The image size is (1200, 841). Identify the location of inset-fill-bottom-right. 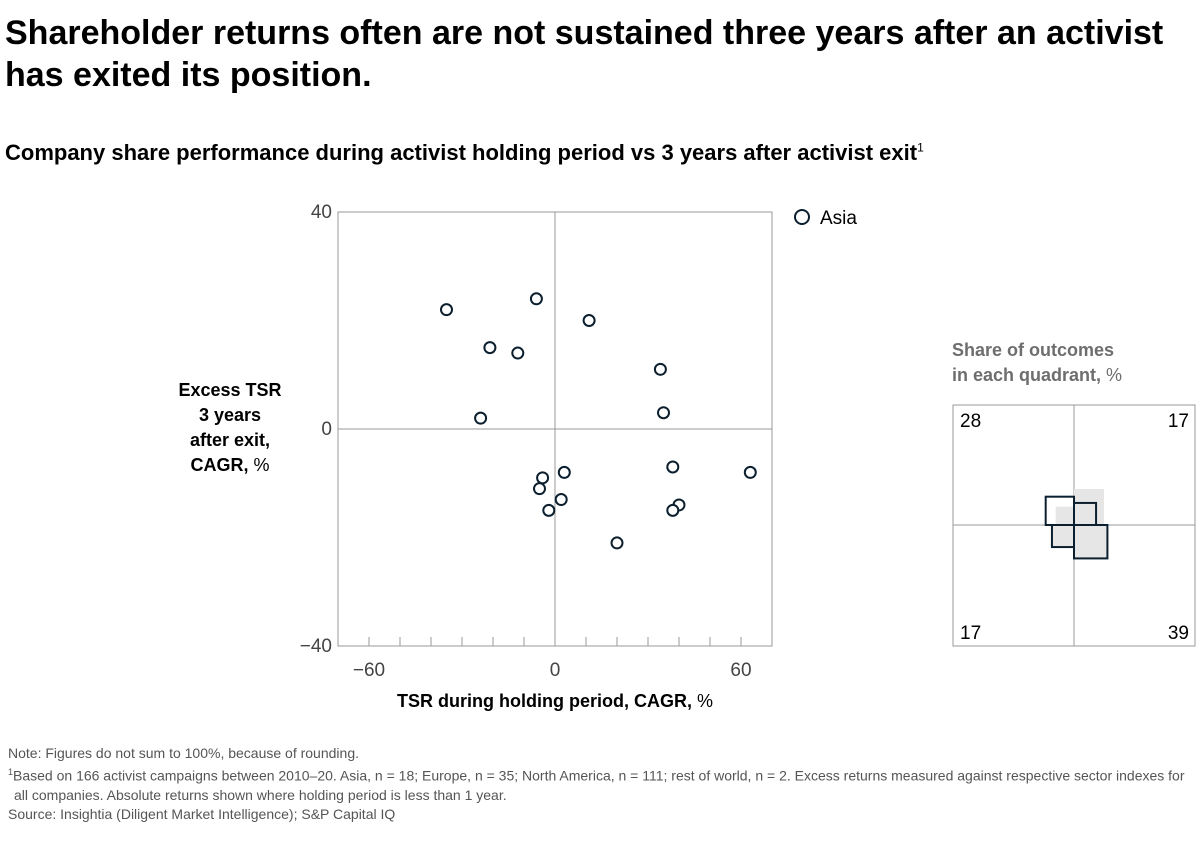
(1091, 542).